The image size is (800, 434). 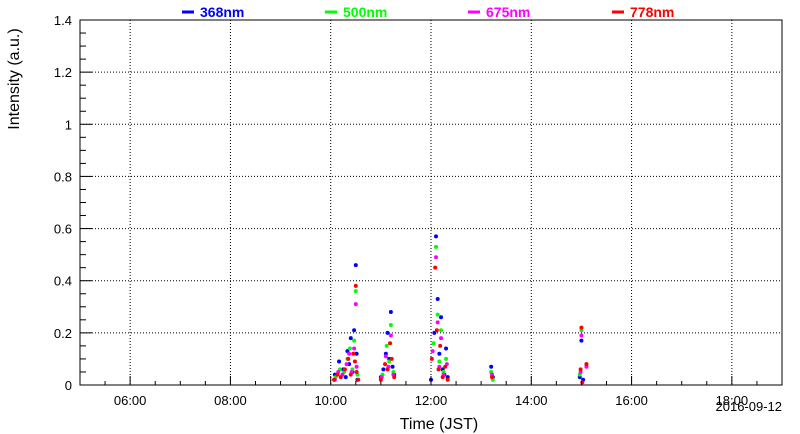 What do you see at coordinates (330, 400) in the screenshot?
I see `x-tick-label: 10:00` at bounding box center [330, 400].